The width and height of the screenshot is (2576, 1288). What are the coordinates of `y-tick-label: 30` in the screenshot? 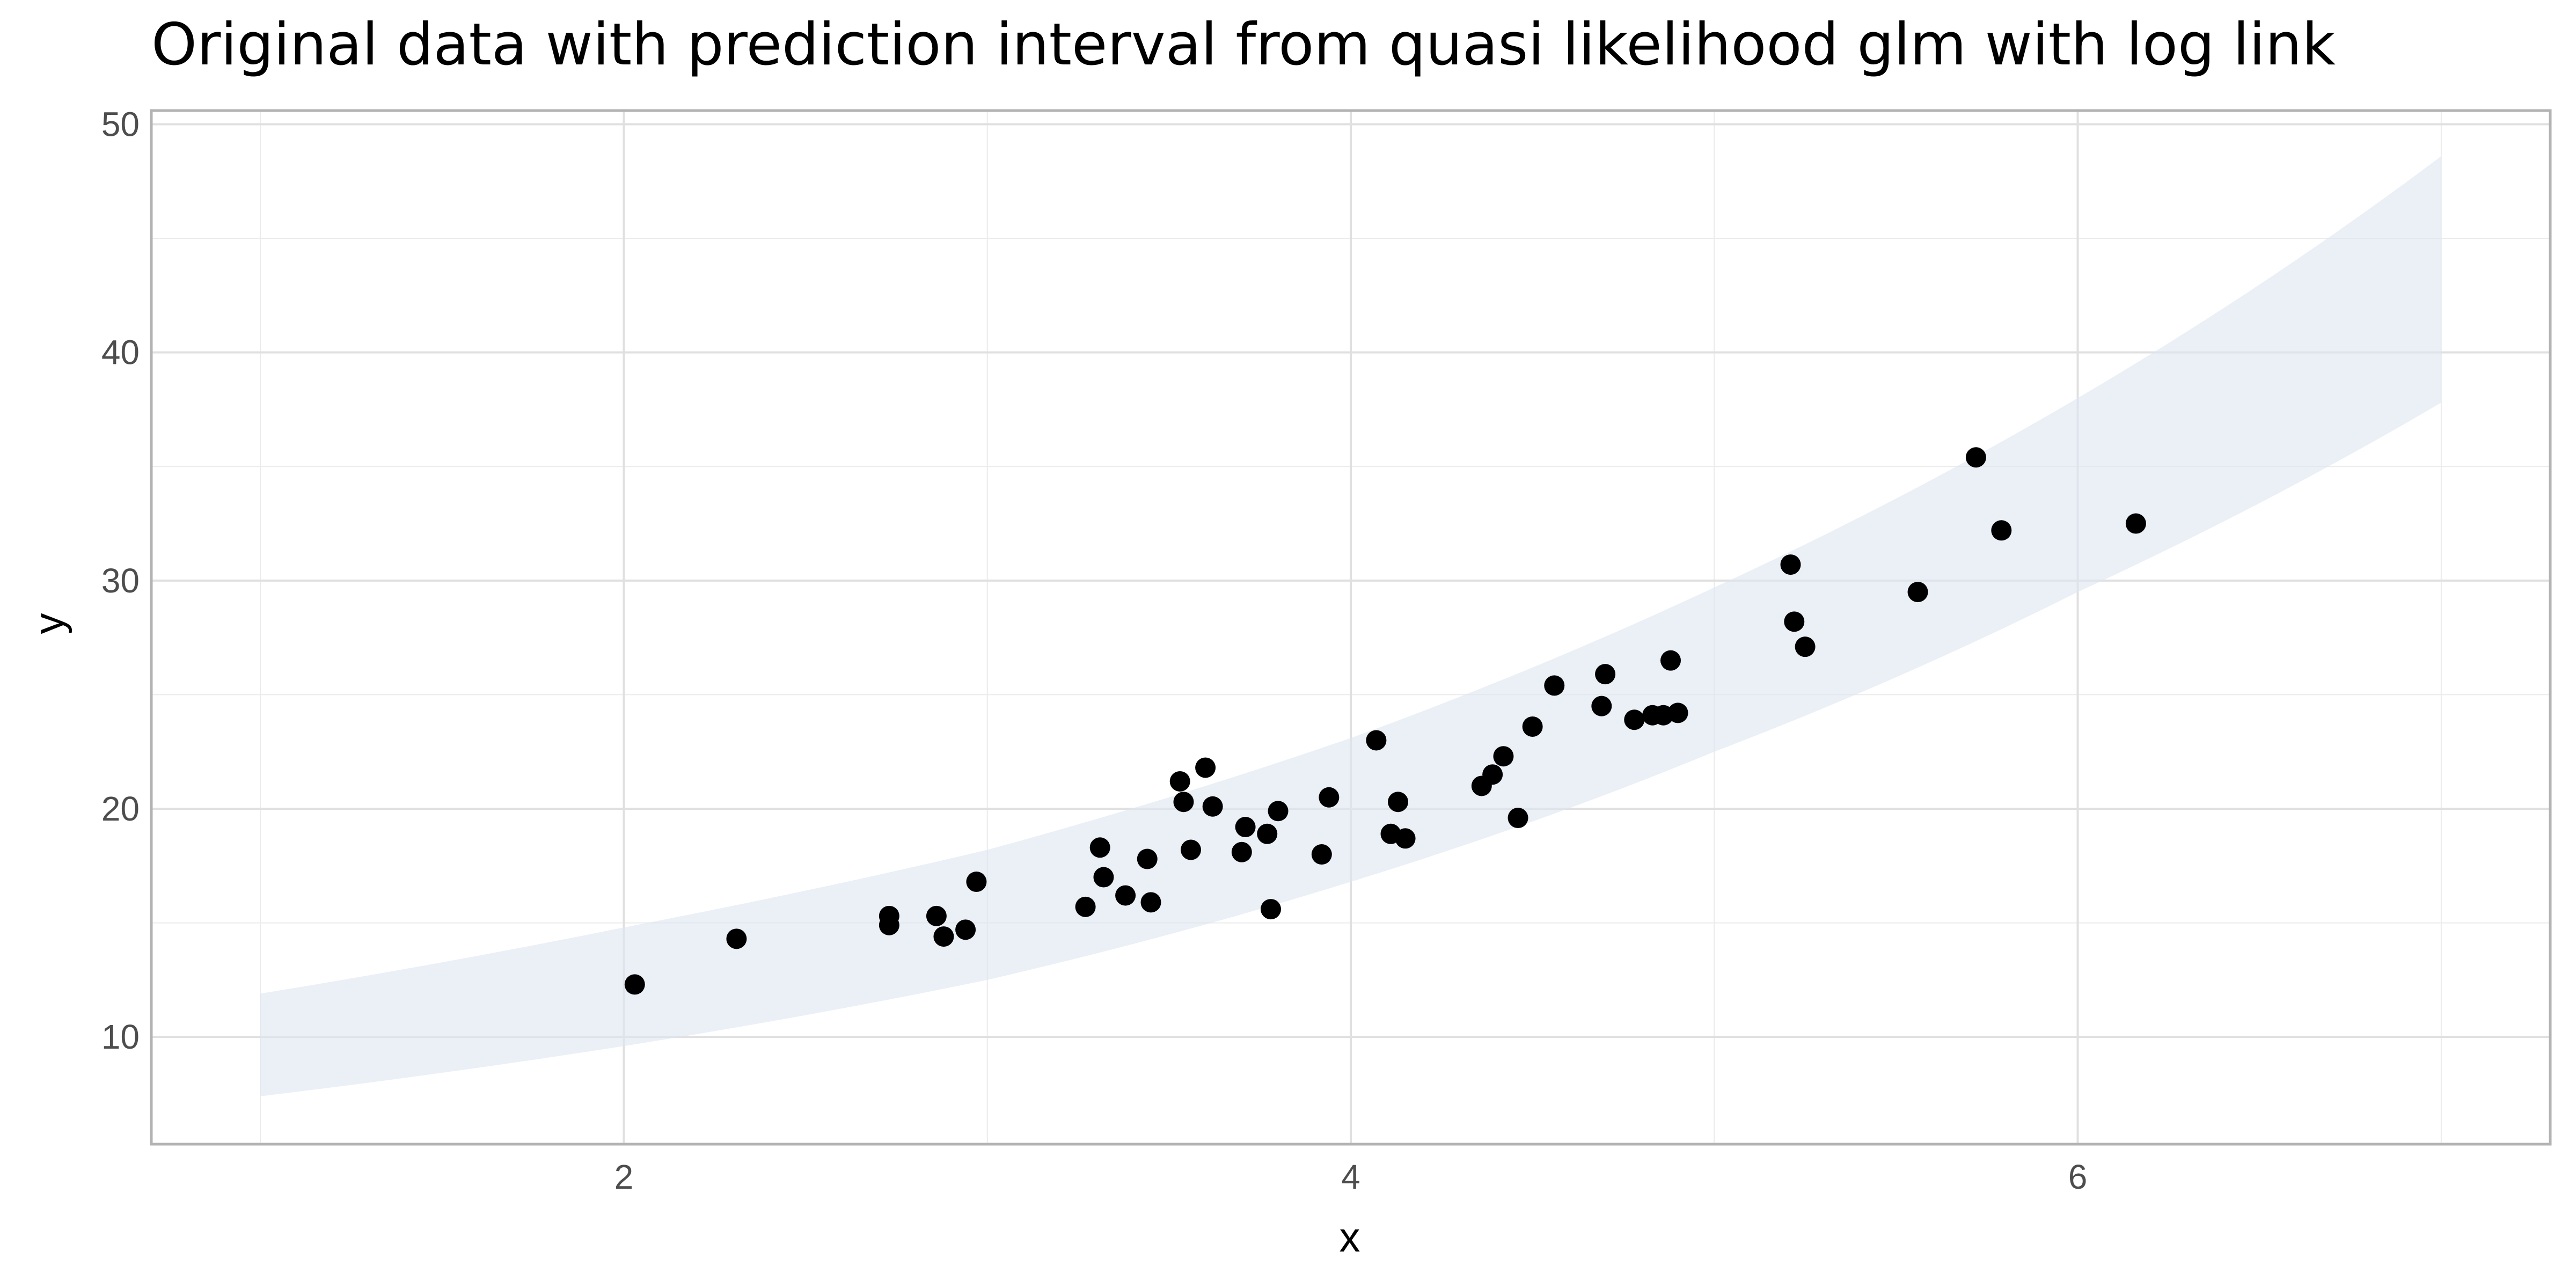 It's located at (120, 580).